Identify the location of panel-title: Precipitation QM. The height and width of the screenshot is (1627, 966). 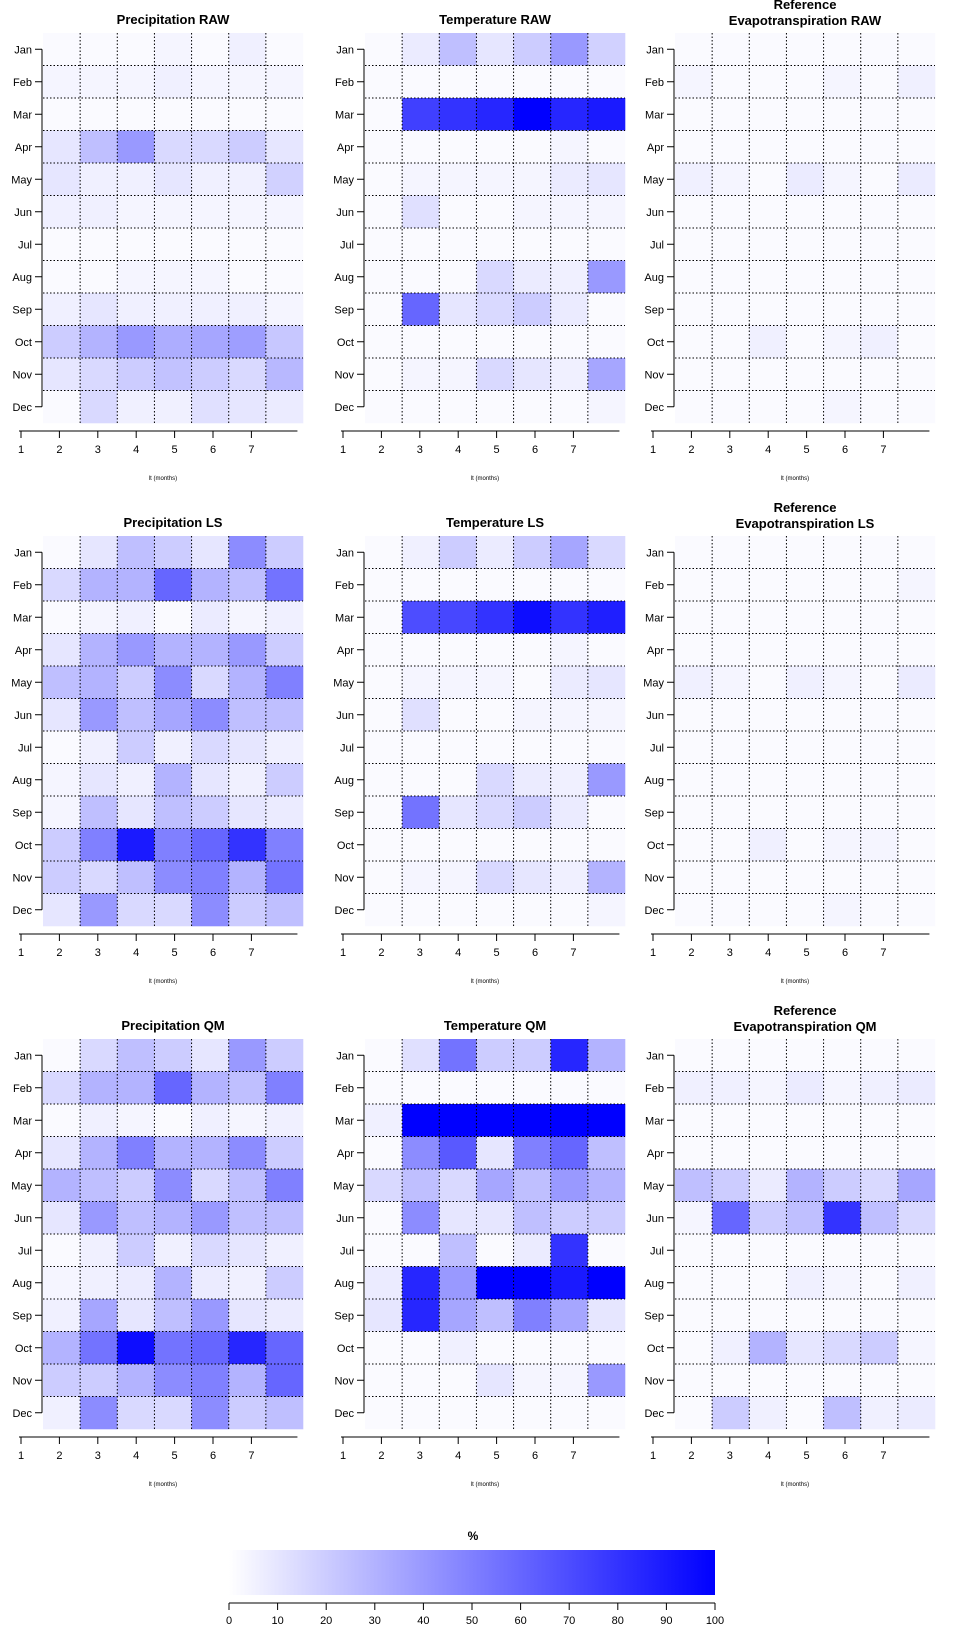
(172, 1025).